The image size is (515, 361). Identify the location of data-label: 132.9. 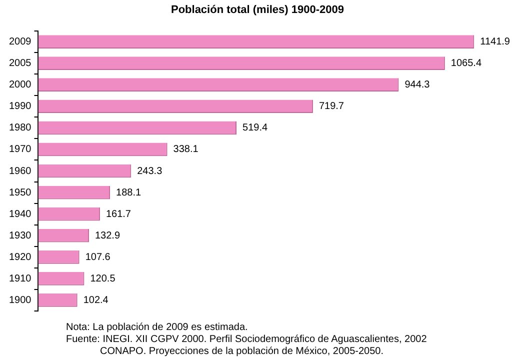
(107, 236).